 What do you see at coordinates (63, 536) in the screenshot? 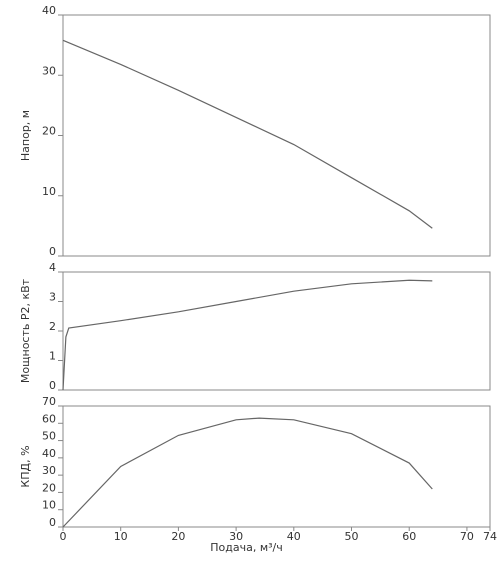
I see `x-tick-label: 0` at bounding box center [63, 536].